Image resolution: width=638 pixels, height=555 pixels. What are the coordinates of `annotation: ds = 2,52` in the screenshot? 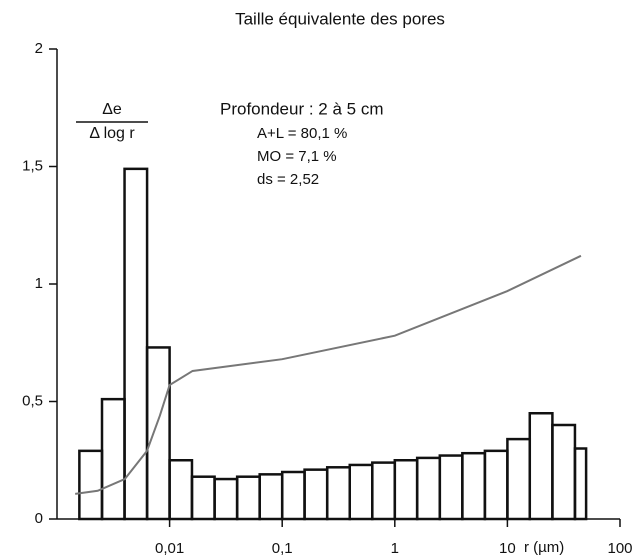 It's located at (288, 179).